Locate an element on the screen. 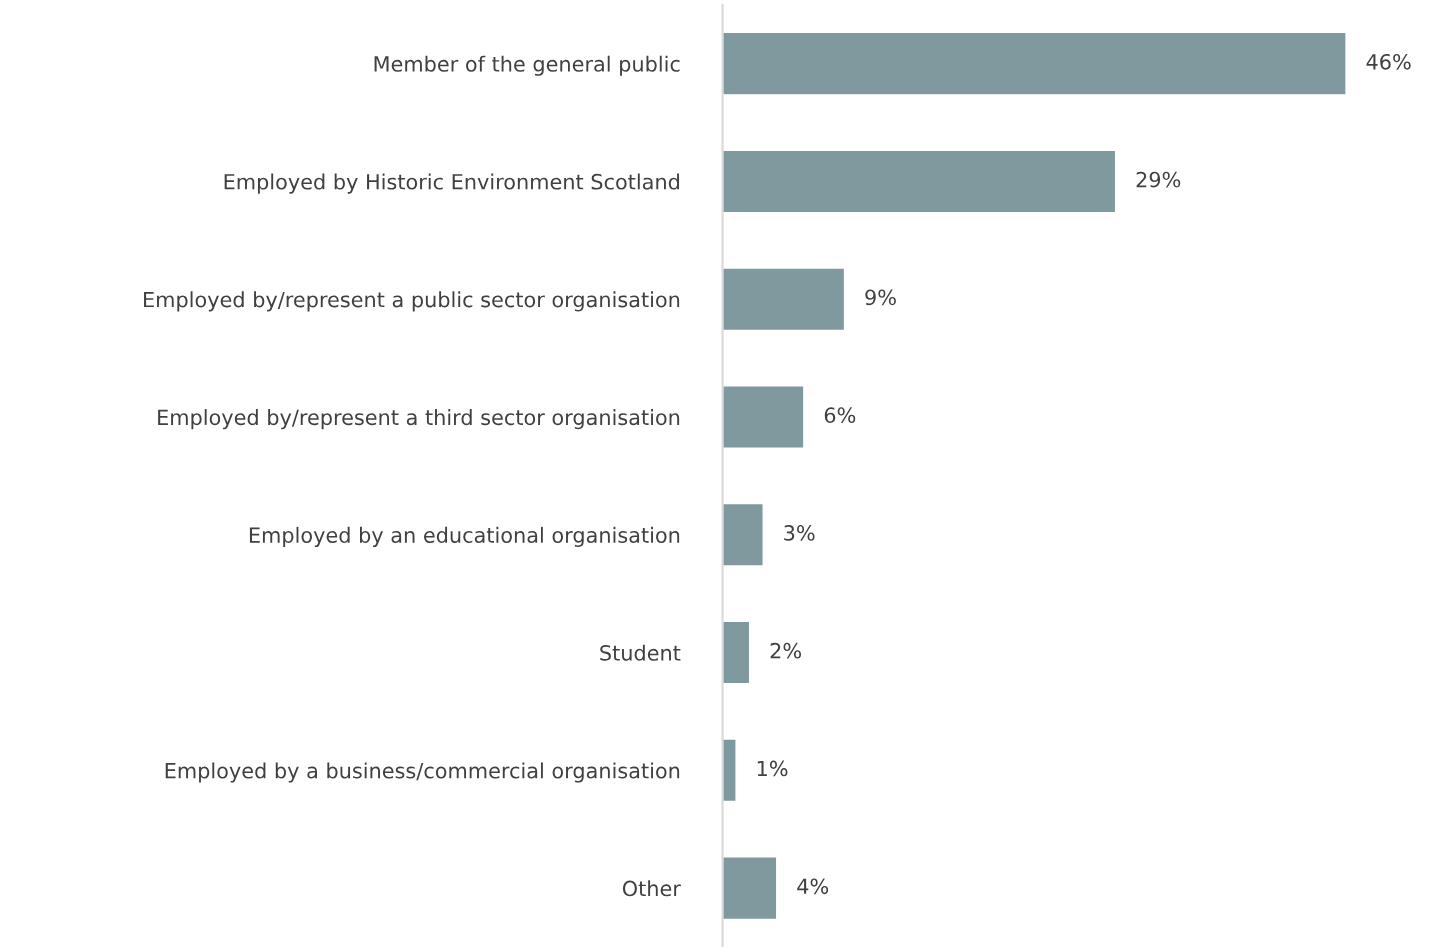 The height and width of the screenshot is (947, 1448). data-label: 3% is located at coordinates (799, 533).